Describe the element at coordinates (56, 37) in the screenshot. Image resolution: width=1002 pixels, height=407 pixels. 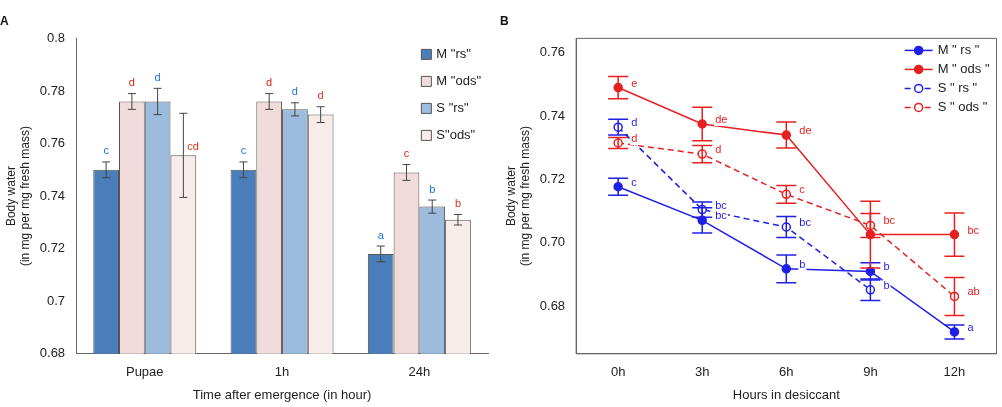
I see `y-tick-label: 0.8` at that location.